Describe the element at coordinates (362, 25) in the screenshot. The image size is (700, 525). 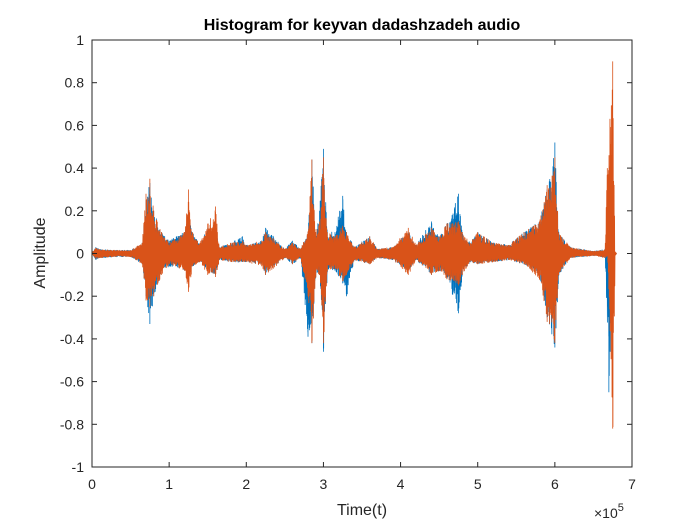
I see `chart-title: Histogram for keyvan dadashzadeh audio` at that location.